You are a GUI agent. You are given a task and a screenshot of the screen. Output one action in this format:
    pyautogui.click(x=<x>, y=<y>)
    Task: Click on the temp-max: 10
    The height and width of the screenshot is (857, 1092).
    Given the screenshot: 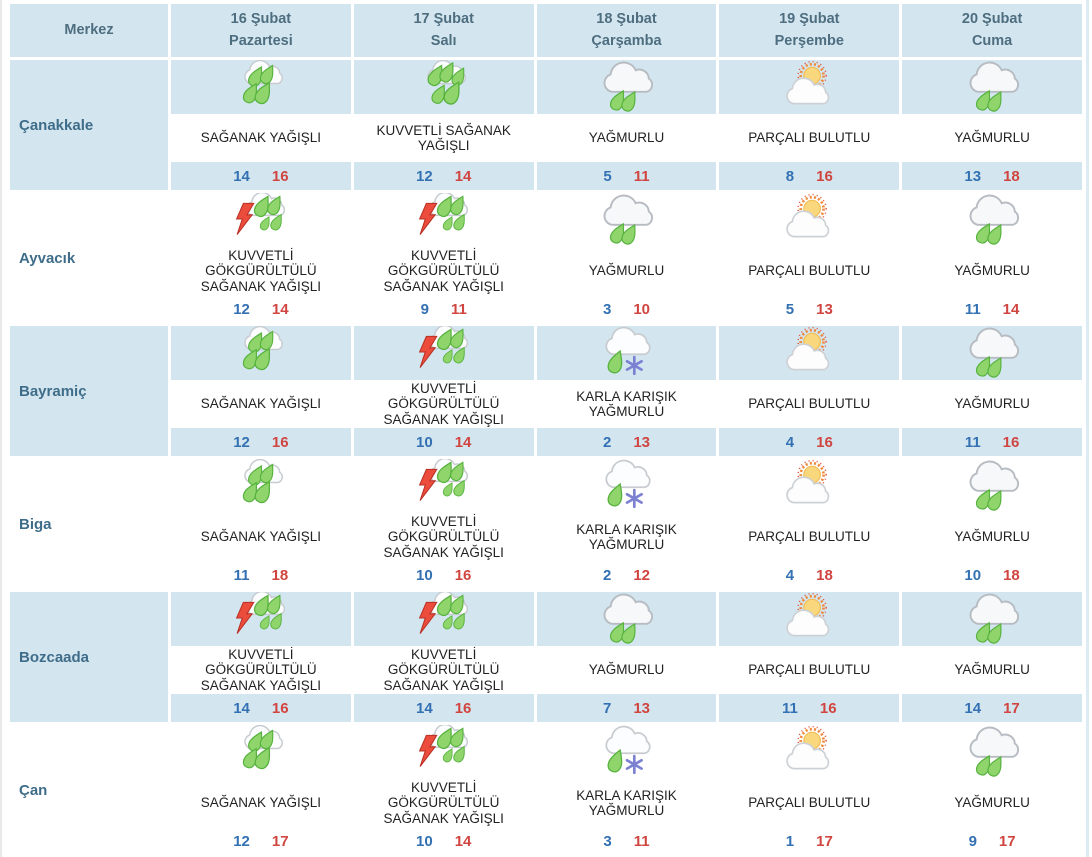 What is the action you would take?
    pyautogui.click(x=641, y=309)
    